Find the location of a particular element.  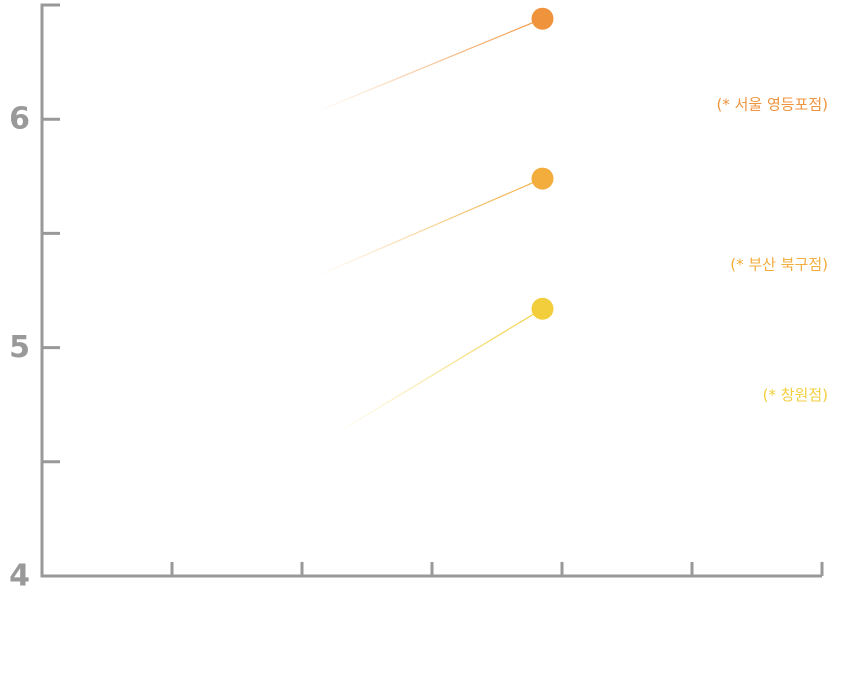

y-tick-label: 5 is located at coordinates (19, 347).